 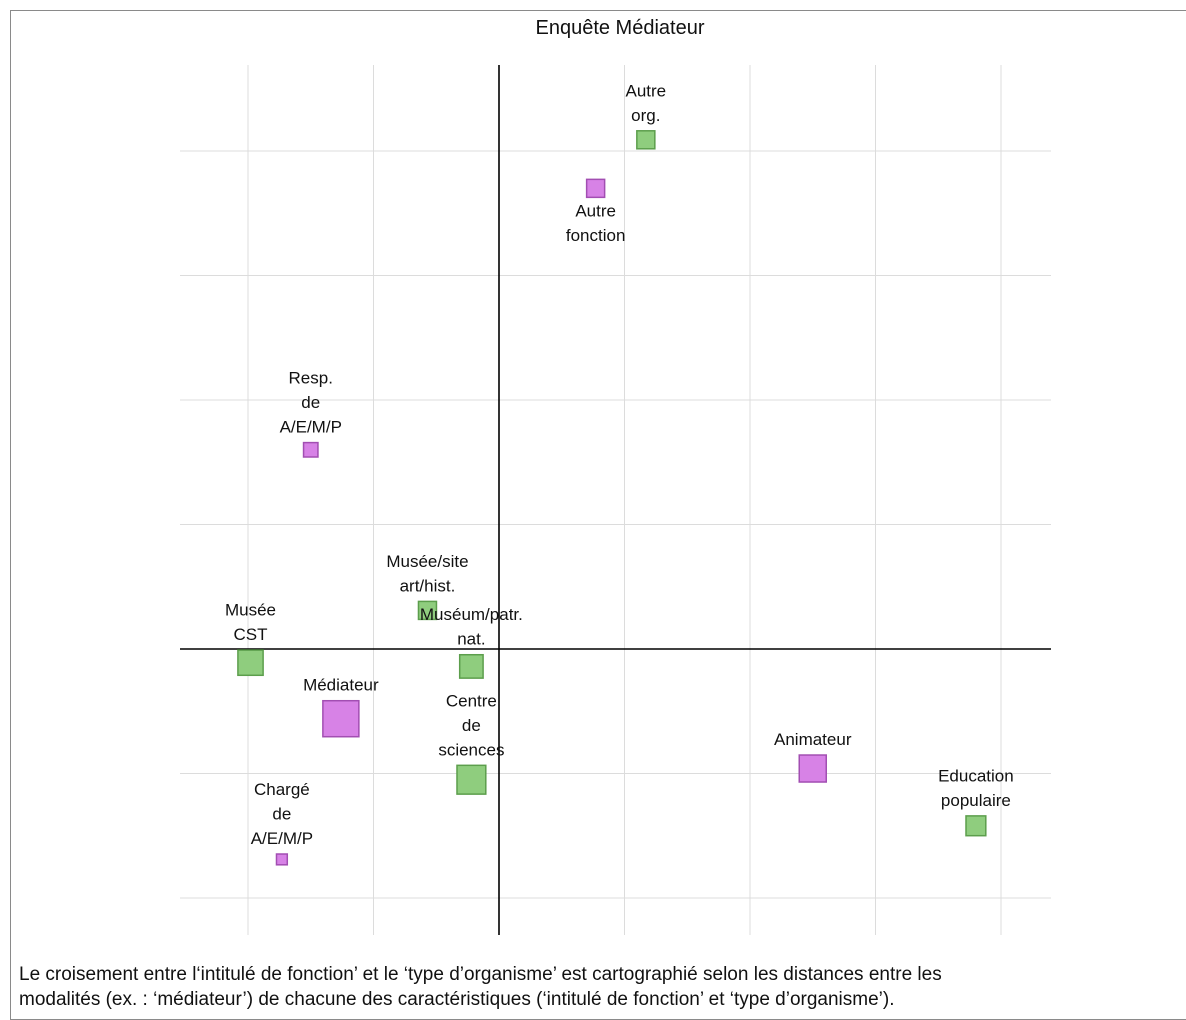 I want to click on point-label: CST, so click(x=251, y=634).